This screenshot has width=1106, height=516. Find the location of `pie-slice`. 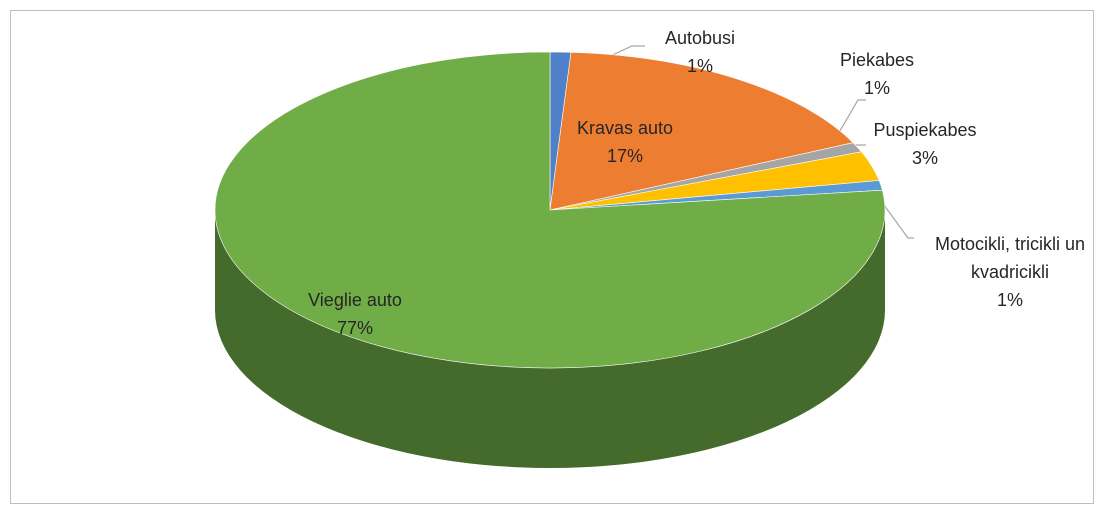

pie-slice is located at coordinates (701, 131).